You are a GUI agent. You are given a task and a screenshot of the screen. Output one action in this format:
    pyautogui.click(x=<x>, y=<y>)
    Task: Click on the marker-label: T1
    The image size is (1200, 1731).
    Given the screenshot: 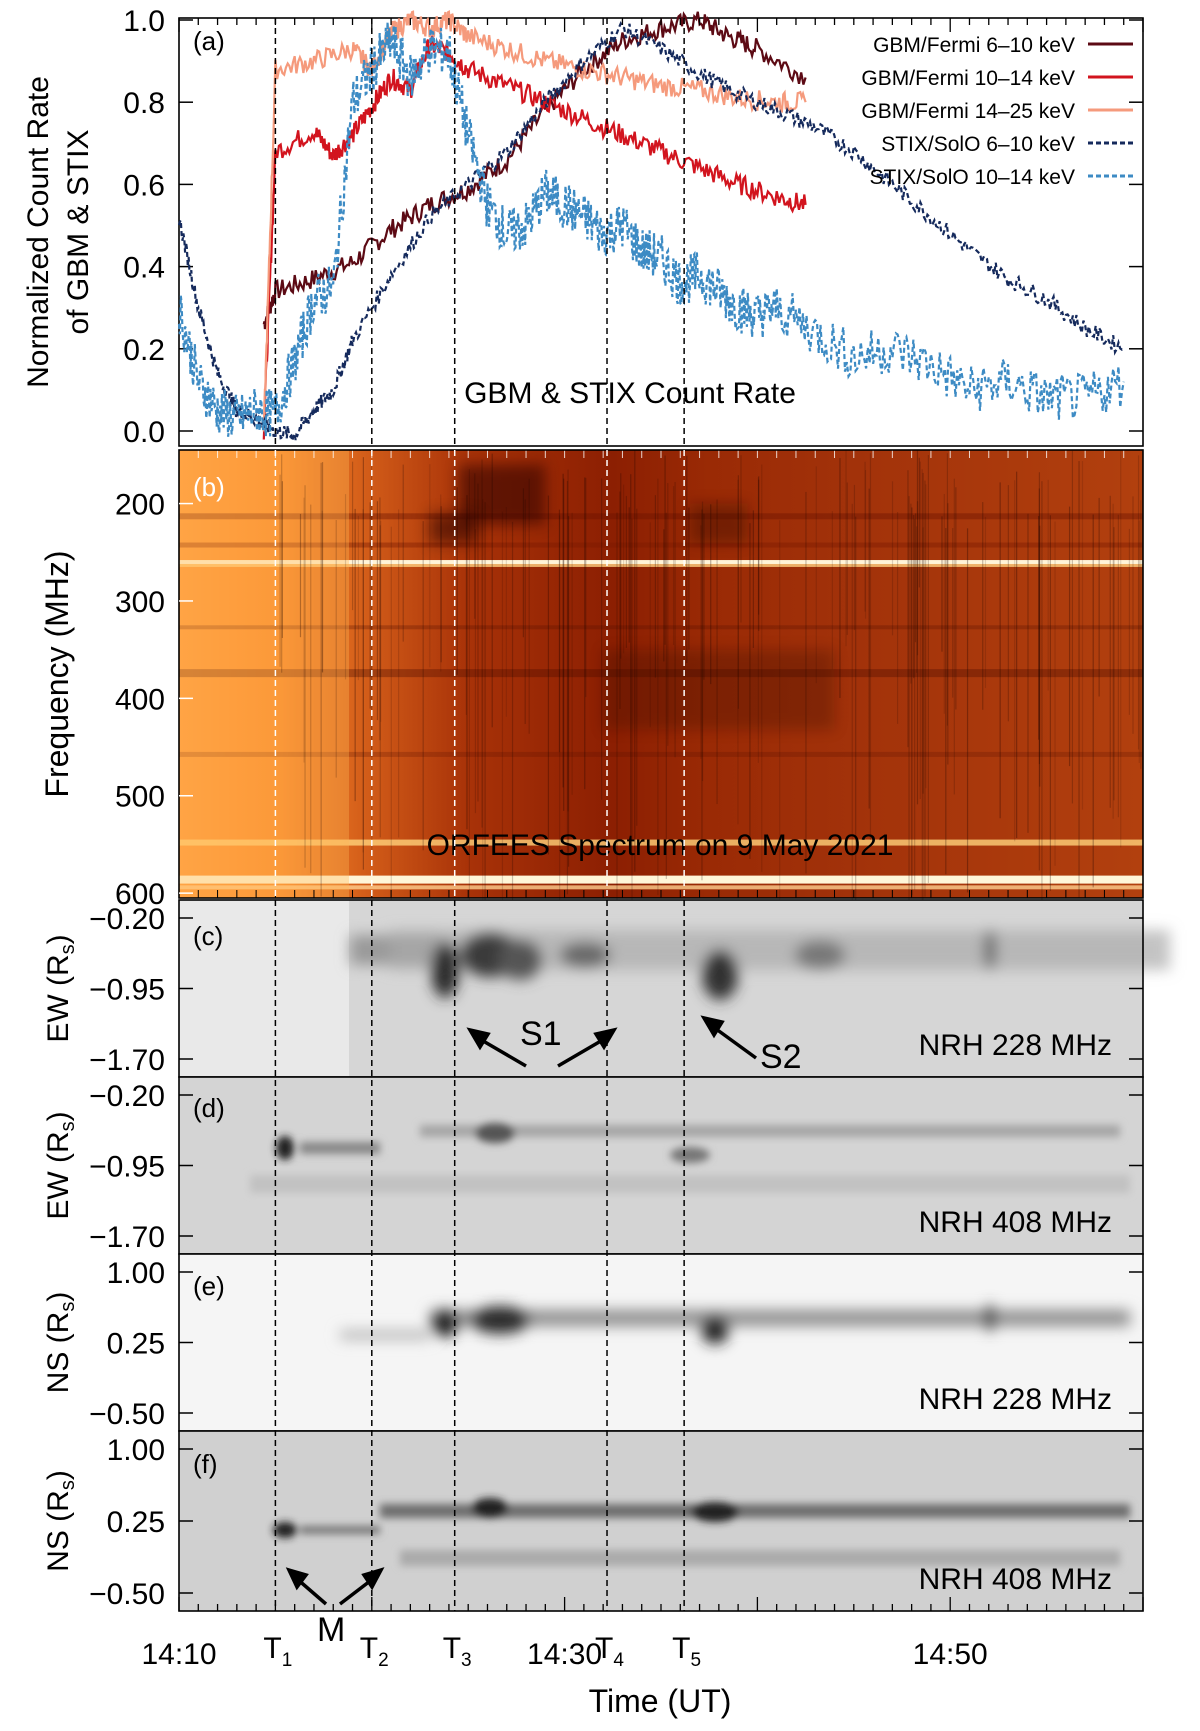 What is the action you would take?
    pyautogui.click(x=277, y=1651)
    